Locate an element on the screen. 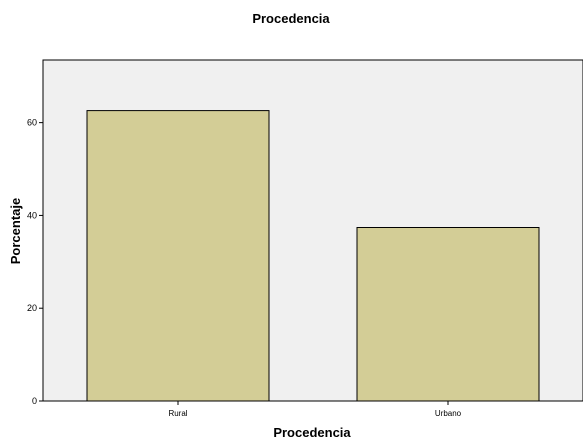  y-tick-label: 20 is located at coordinates (32, 308).